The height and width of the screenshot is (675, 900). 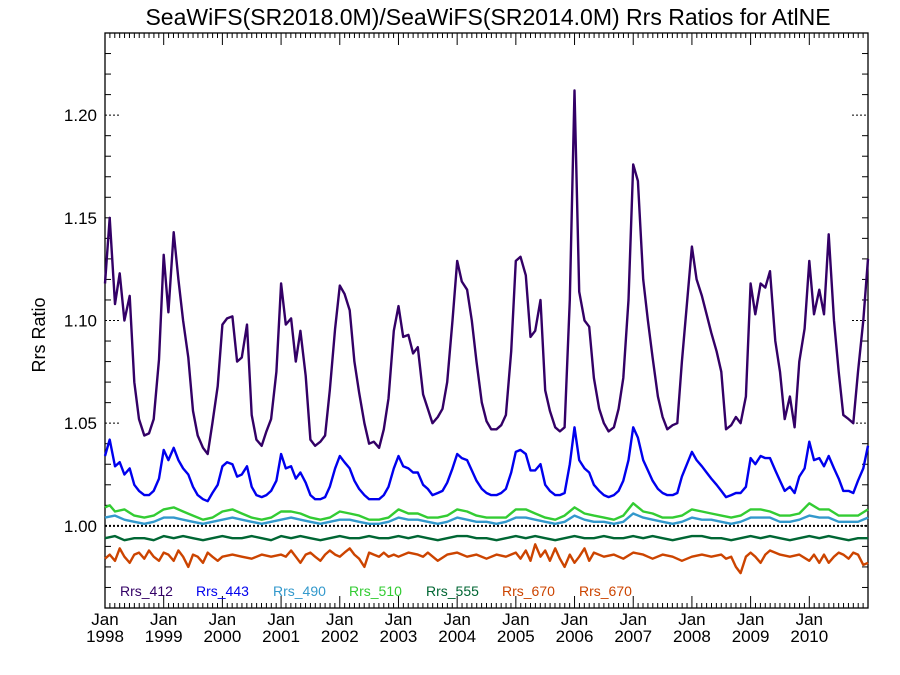 What do you see at coordinates (516, 636) in the screenshot?
I see `x-tick-label-year: 2005` at bounding box center [516, 636].